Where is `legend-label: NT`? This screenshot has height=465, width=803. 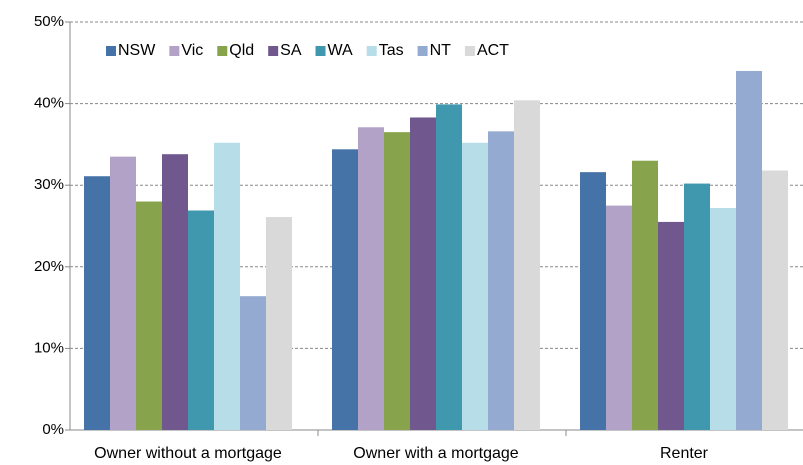 legend-label: NT is located at coordinates (441, 50).